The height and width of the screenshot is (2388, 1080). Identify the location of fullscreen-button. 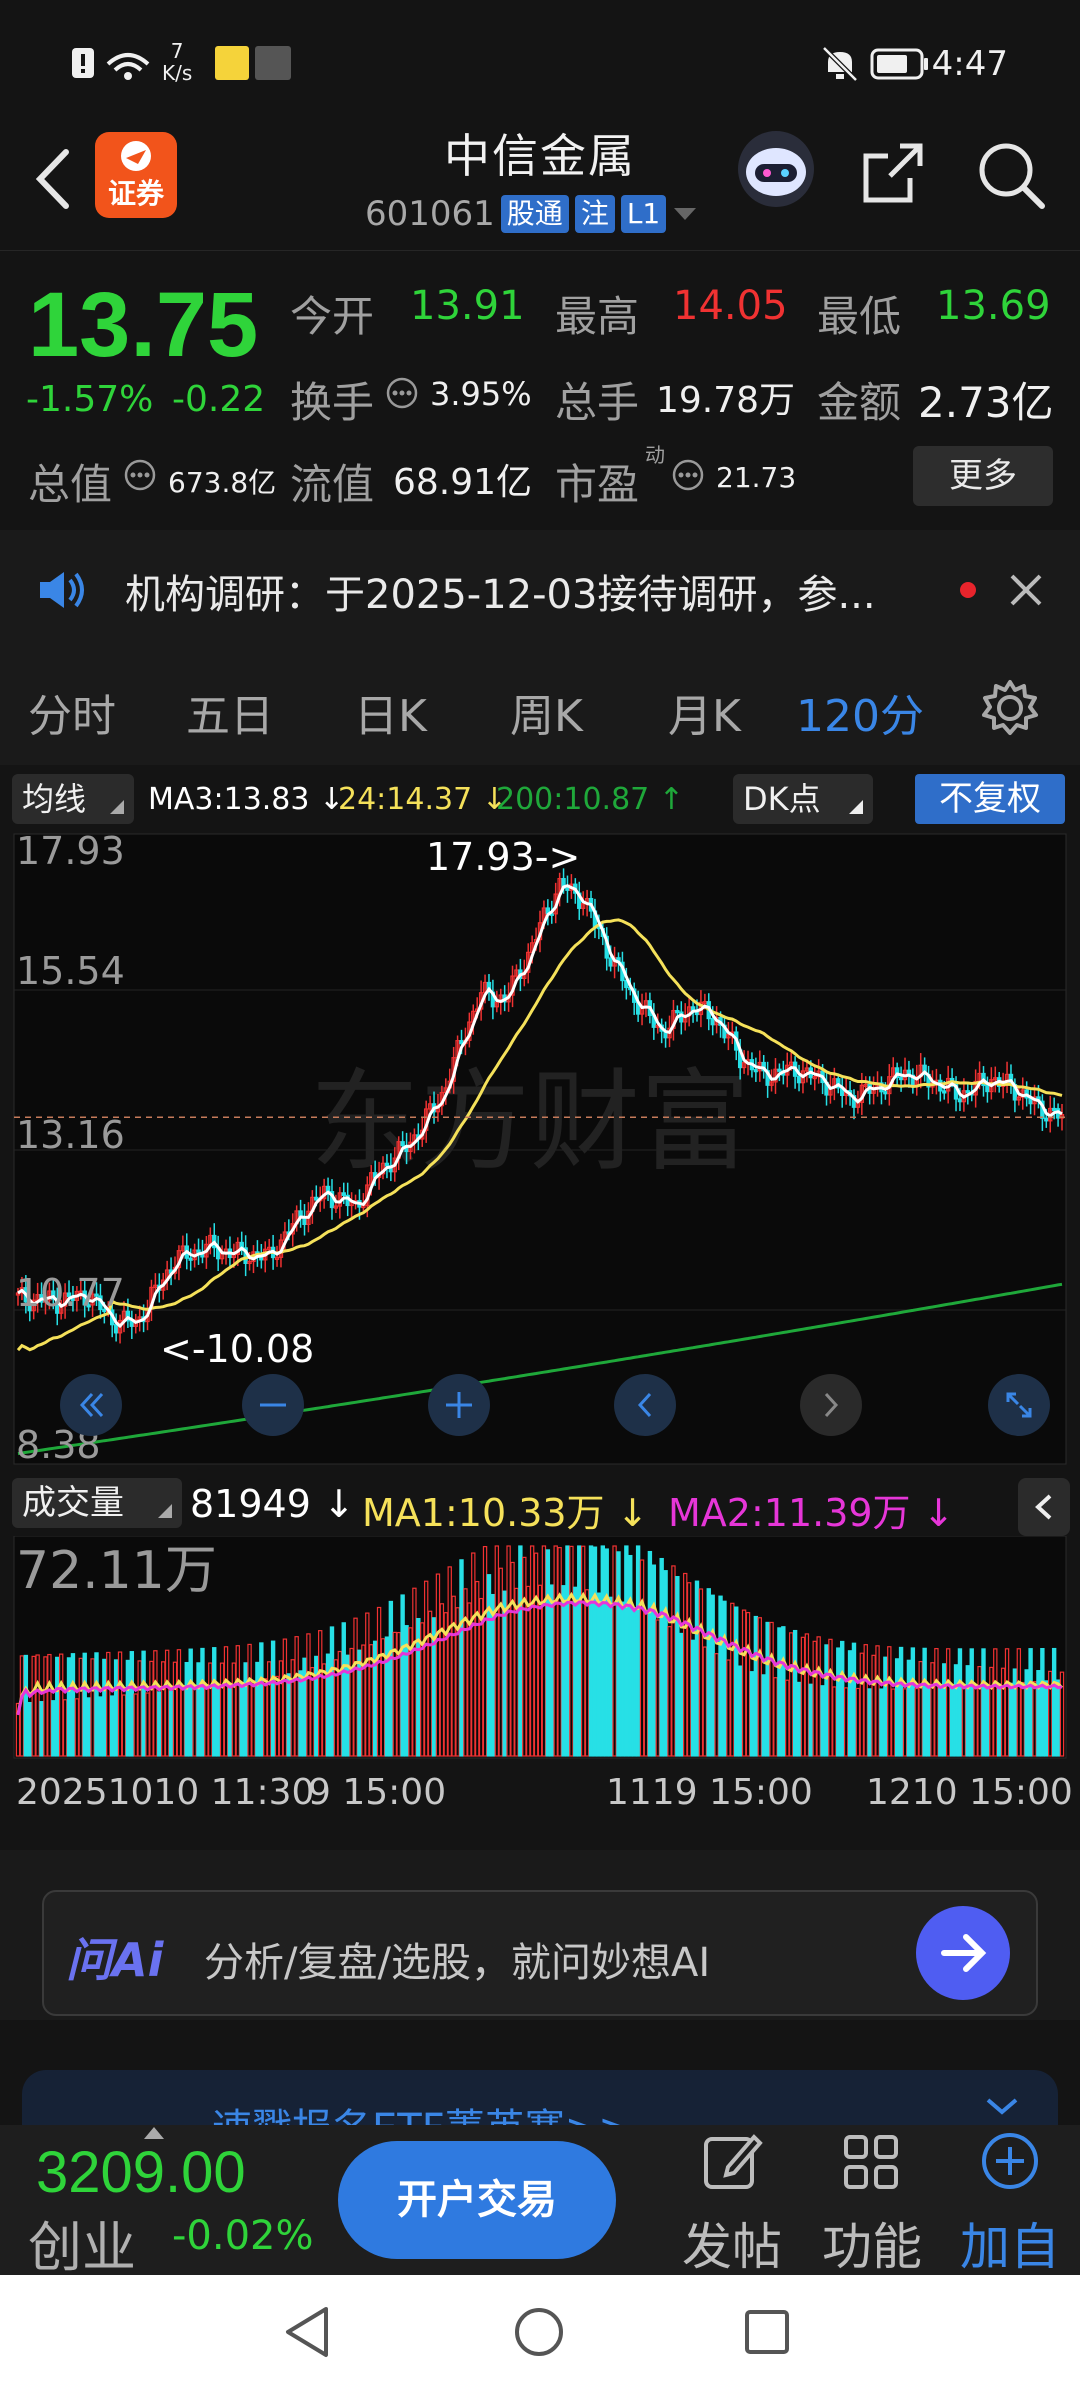
(1019, 1405).